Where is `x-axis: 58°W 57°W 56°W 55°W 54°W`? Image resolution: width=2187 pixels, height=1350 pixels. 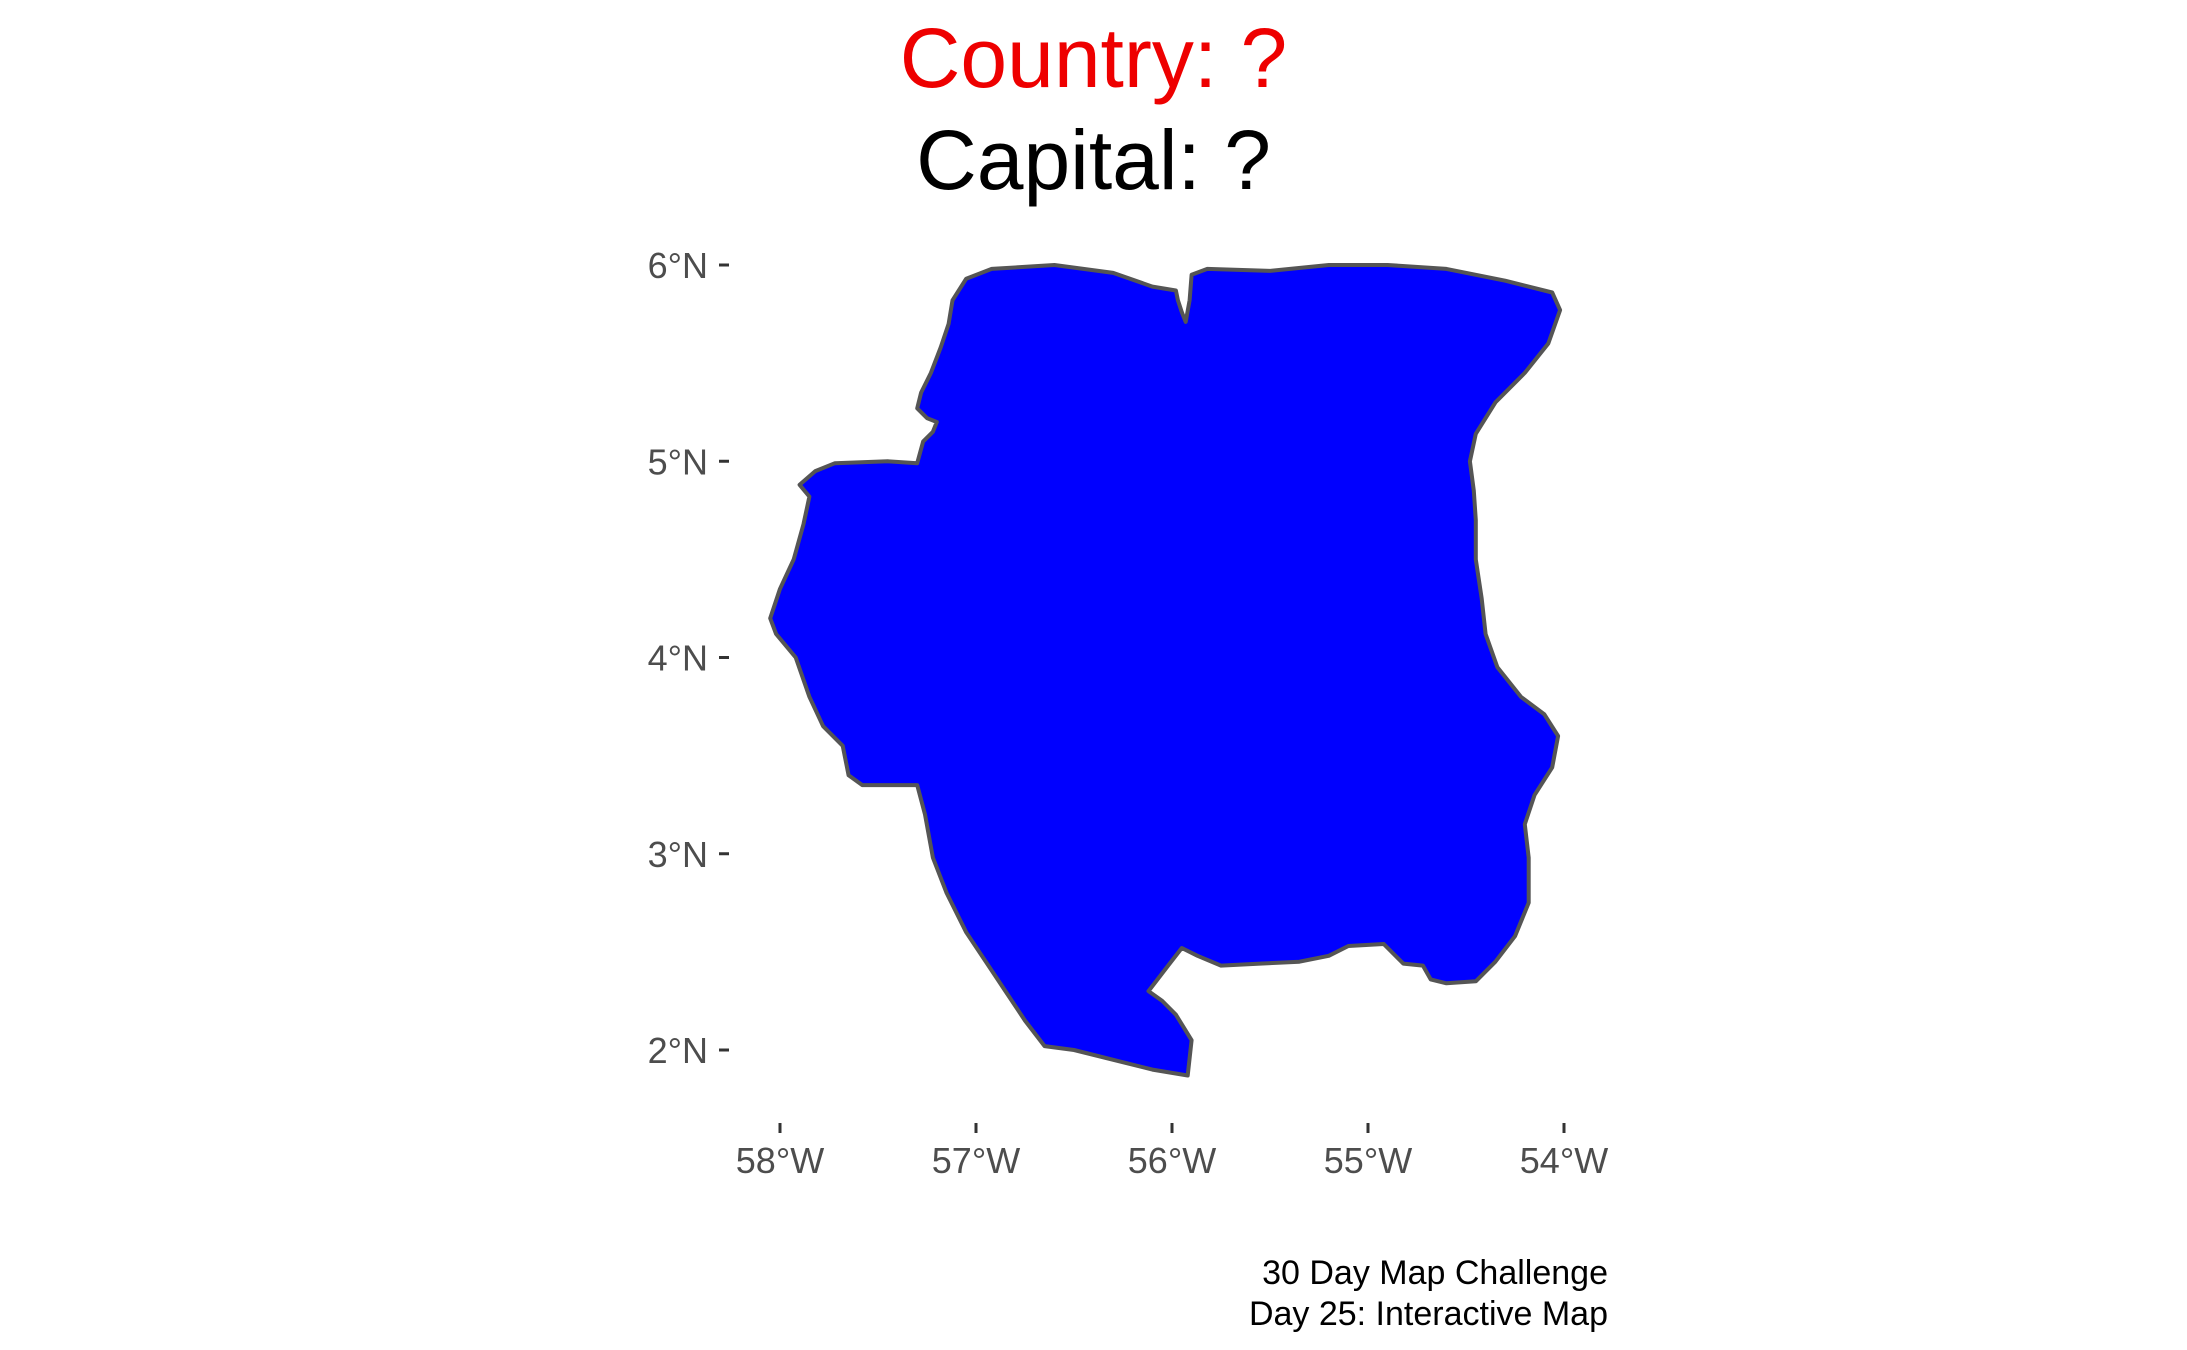 x-axis: 58°W 57°W 56°W 55°W 54°W is located at coordinates (1172, 1152).